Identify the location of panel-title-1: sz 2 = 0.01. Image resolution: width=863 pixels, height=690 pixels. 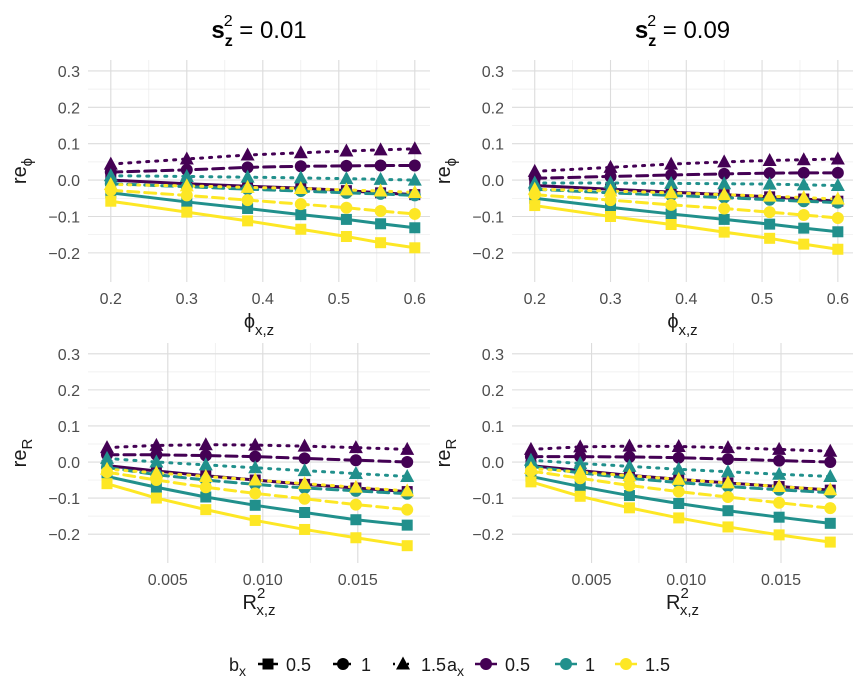
(258, 31).